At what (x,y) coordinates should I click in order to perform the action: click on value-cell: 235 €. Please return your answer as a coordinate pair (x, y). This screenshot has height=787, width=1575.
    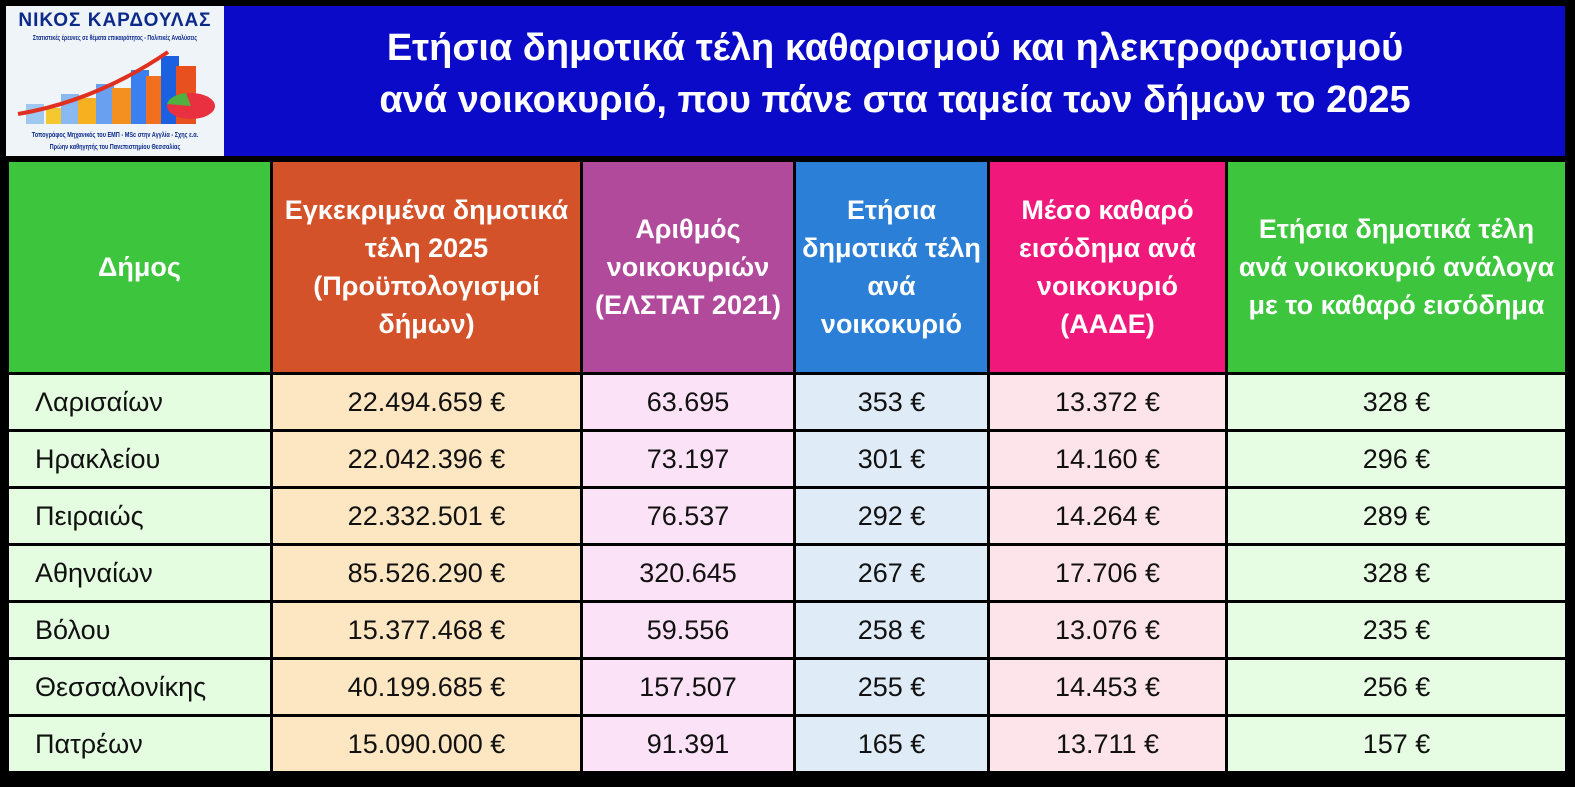
    Looking at the image, I should click on (1396, 630).